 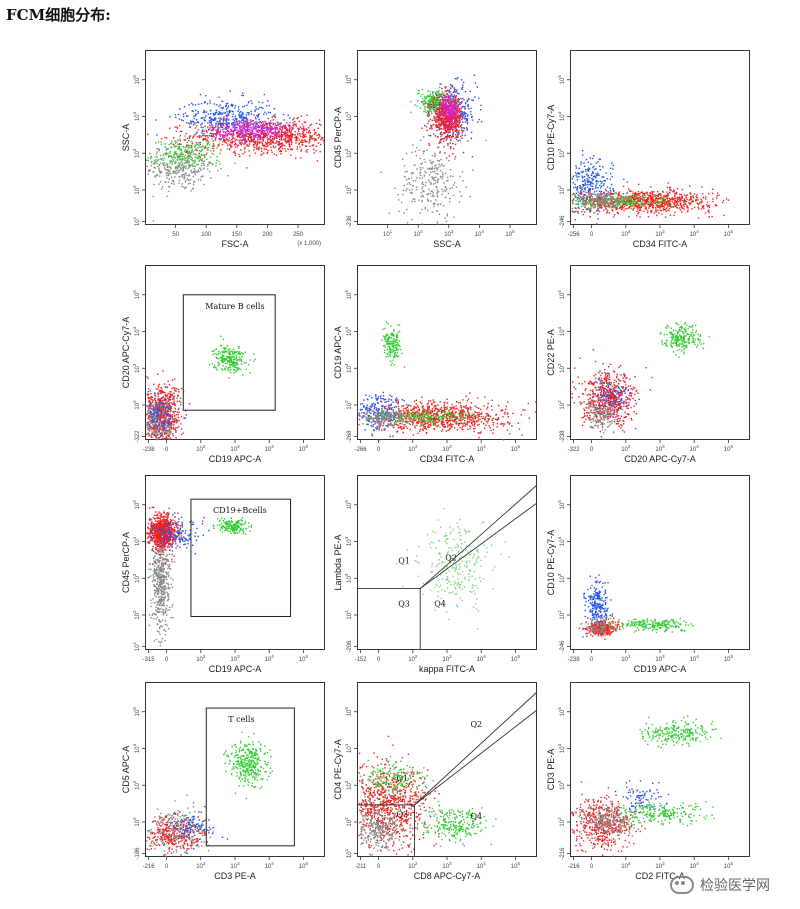 I want to click on y-tick-label: 104, so click(x=136, y=116).